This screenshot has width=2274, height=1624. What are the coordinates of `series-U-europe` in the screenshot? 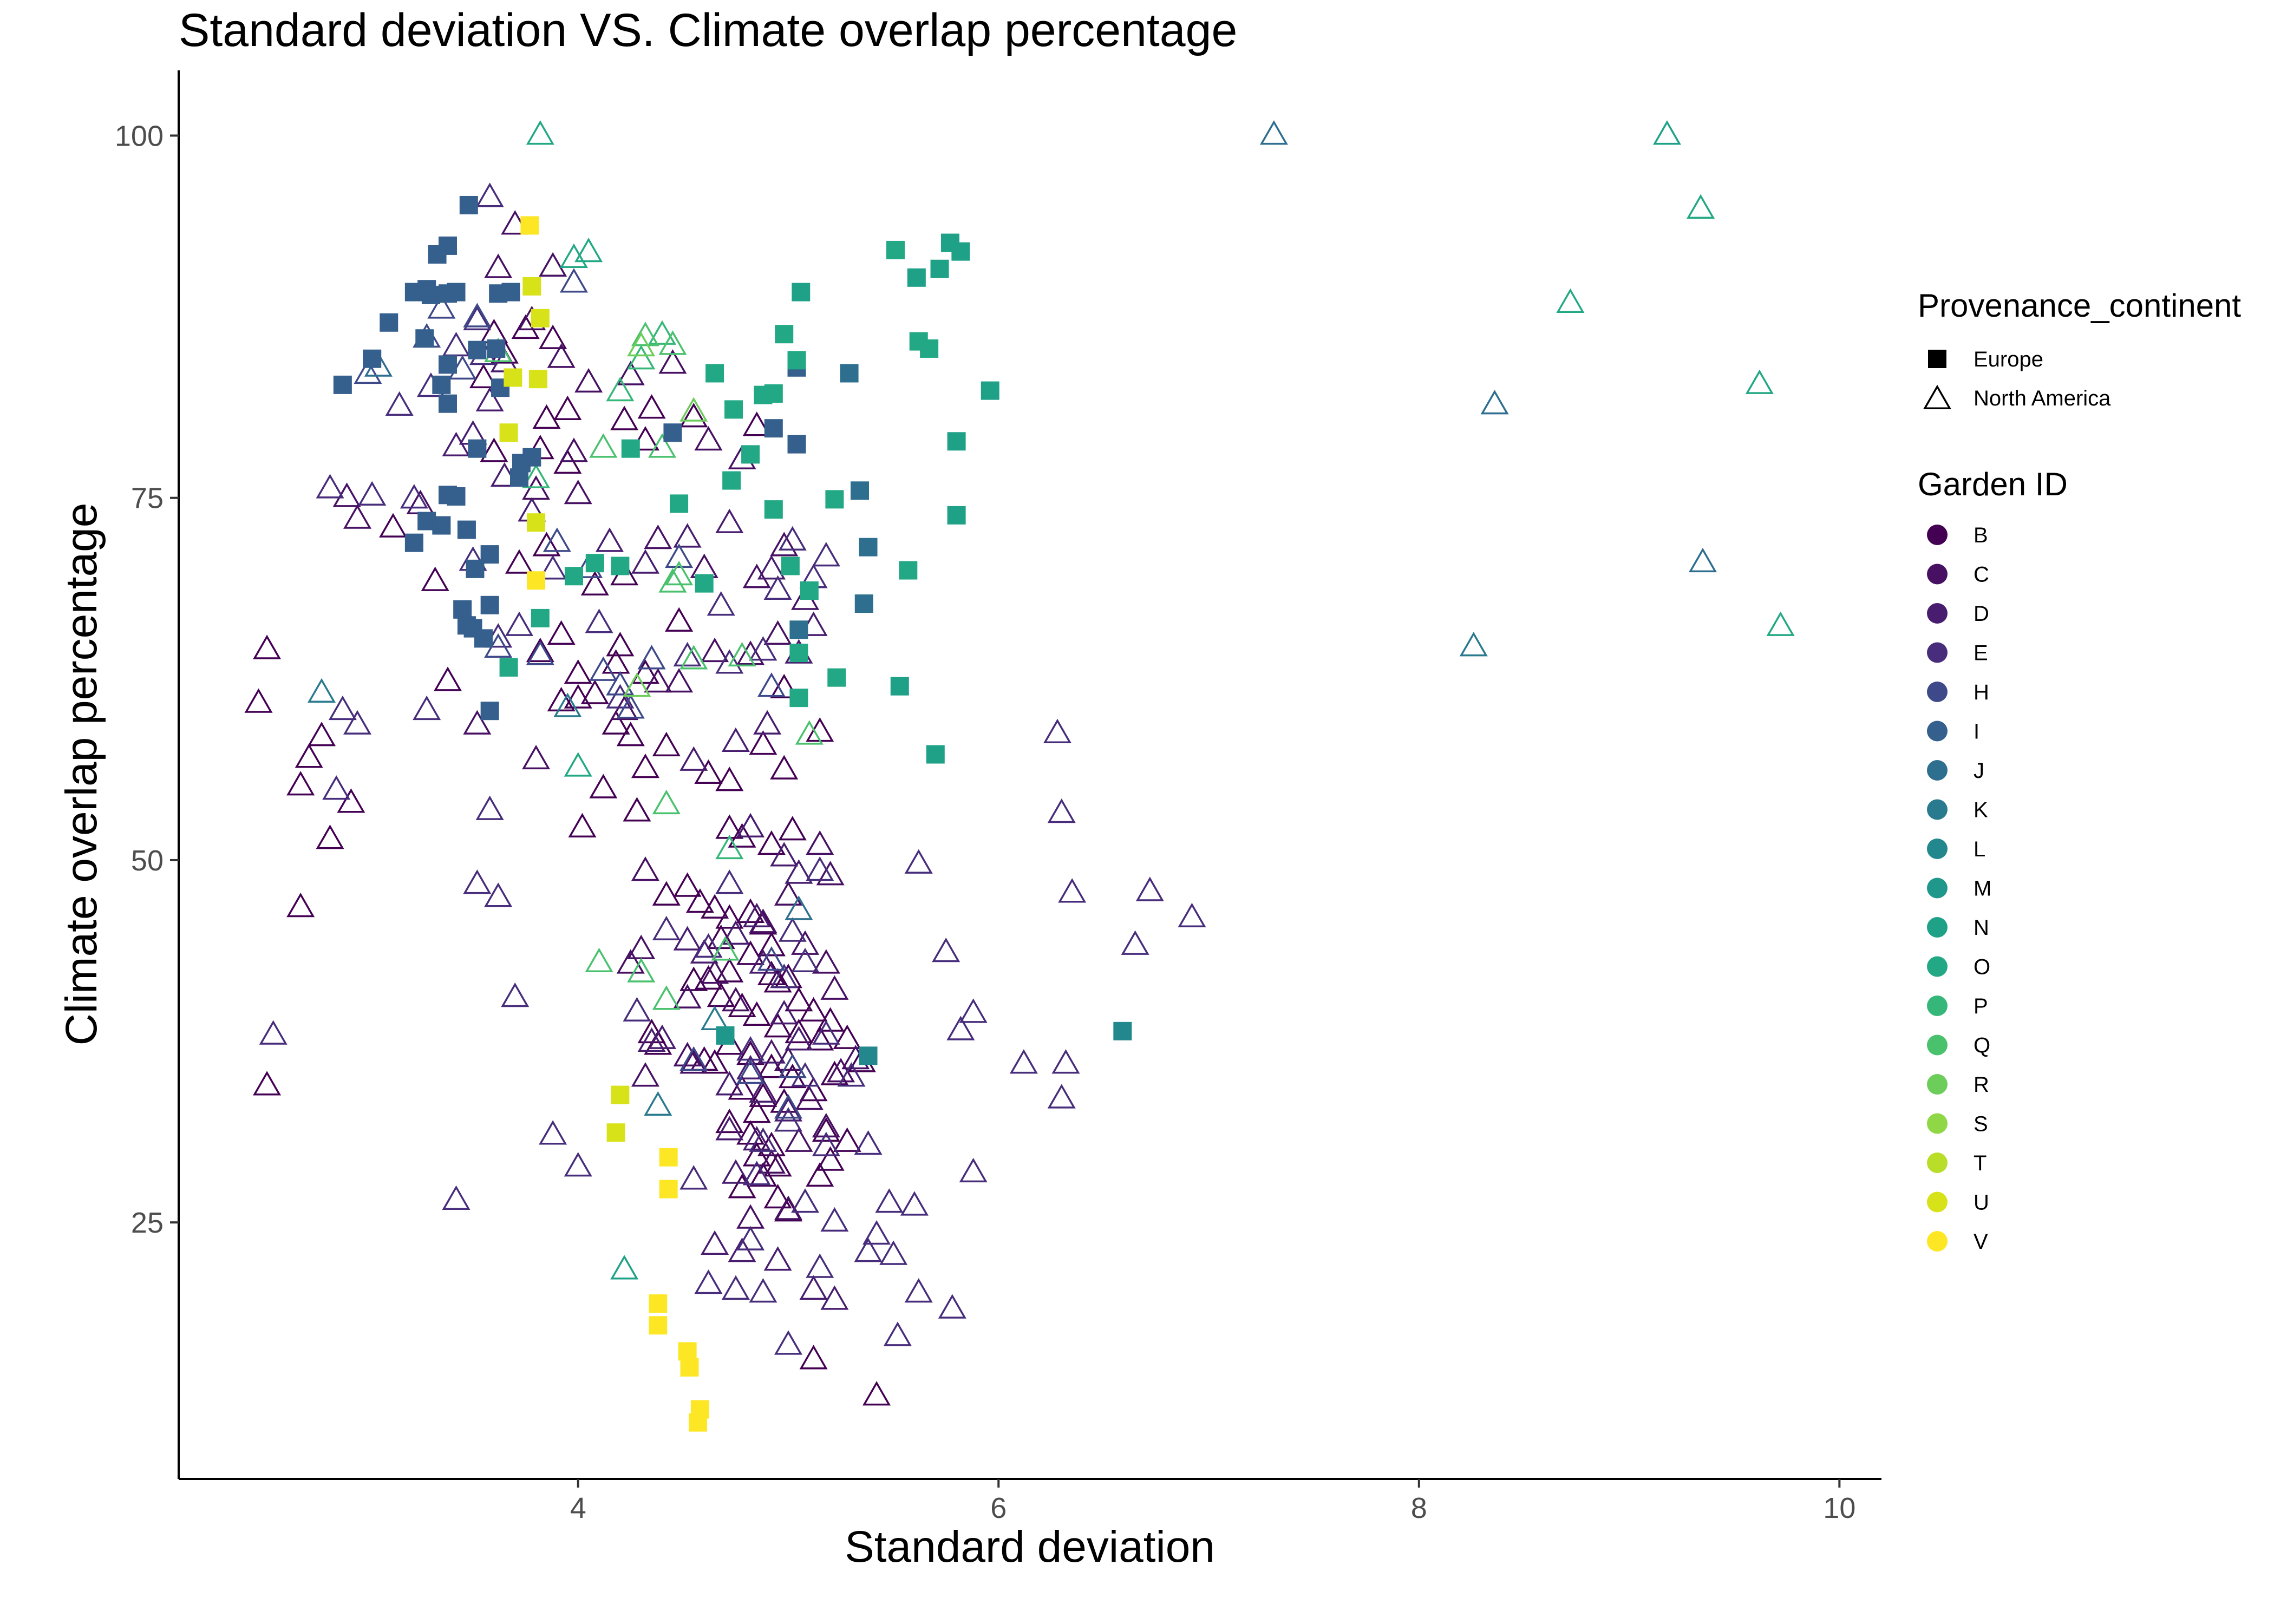 It's located at (564, 709).